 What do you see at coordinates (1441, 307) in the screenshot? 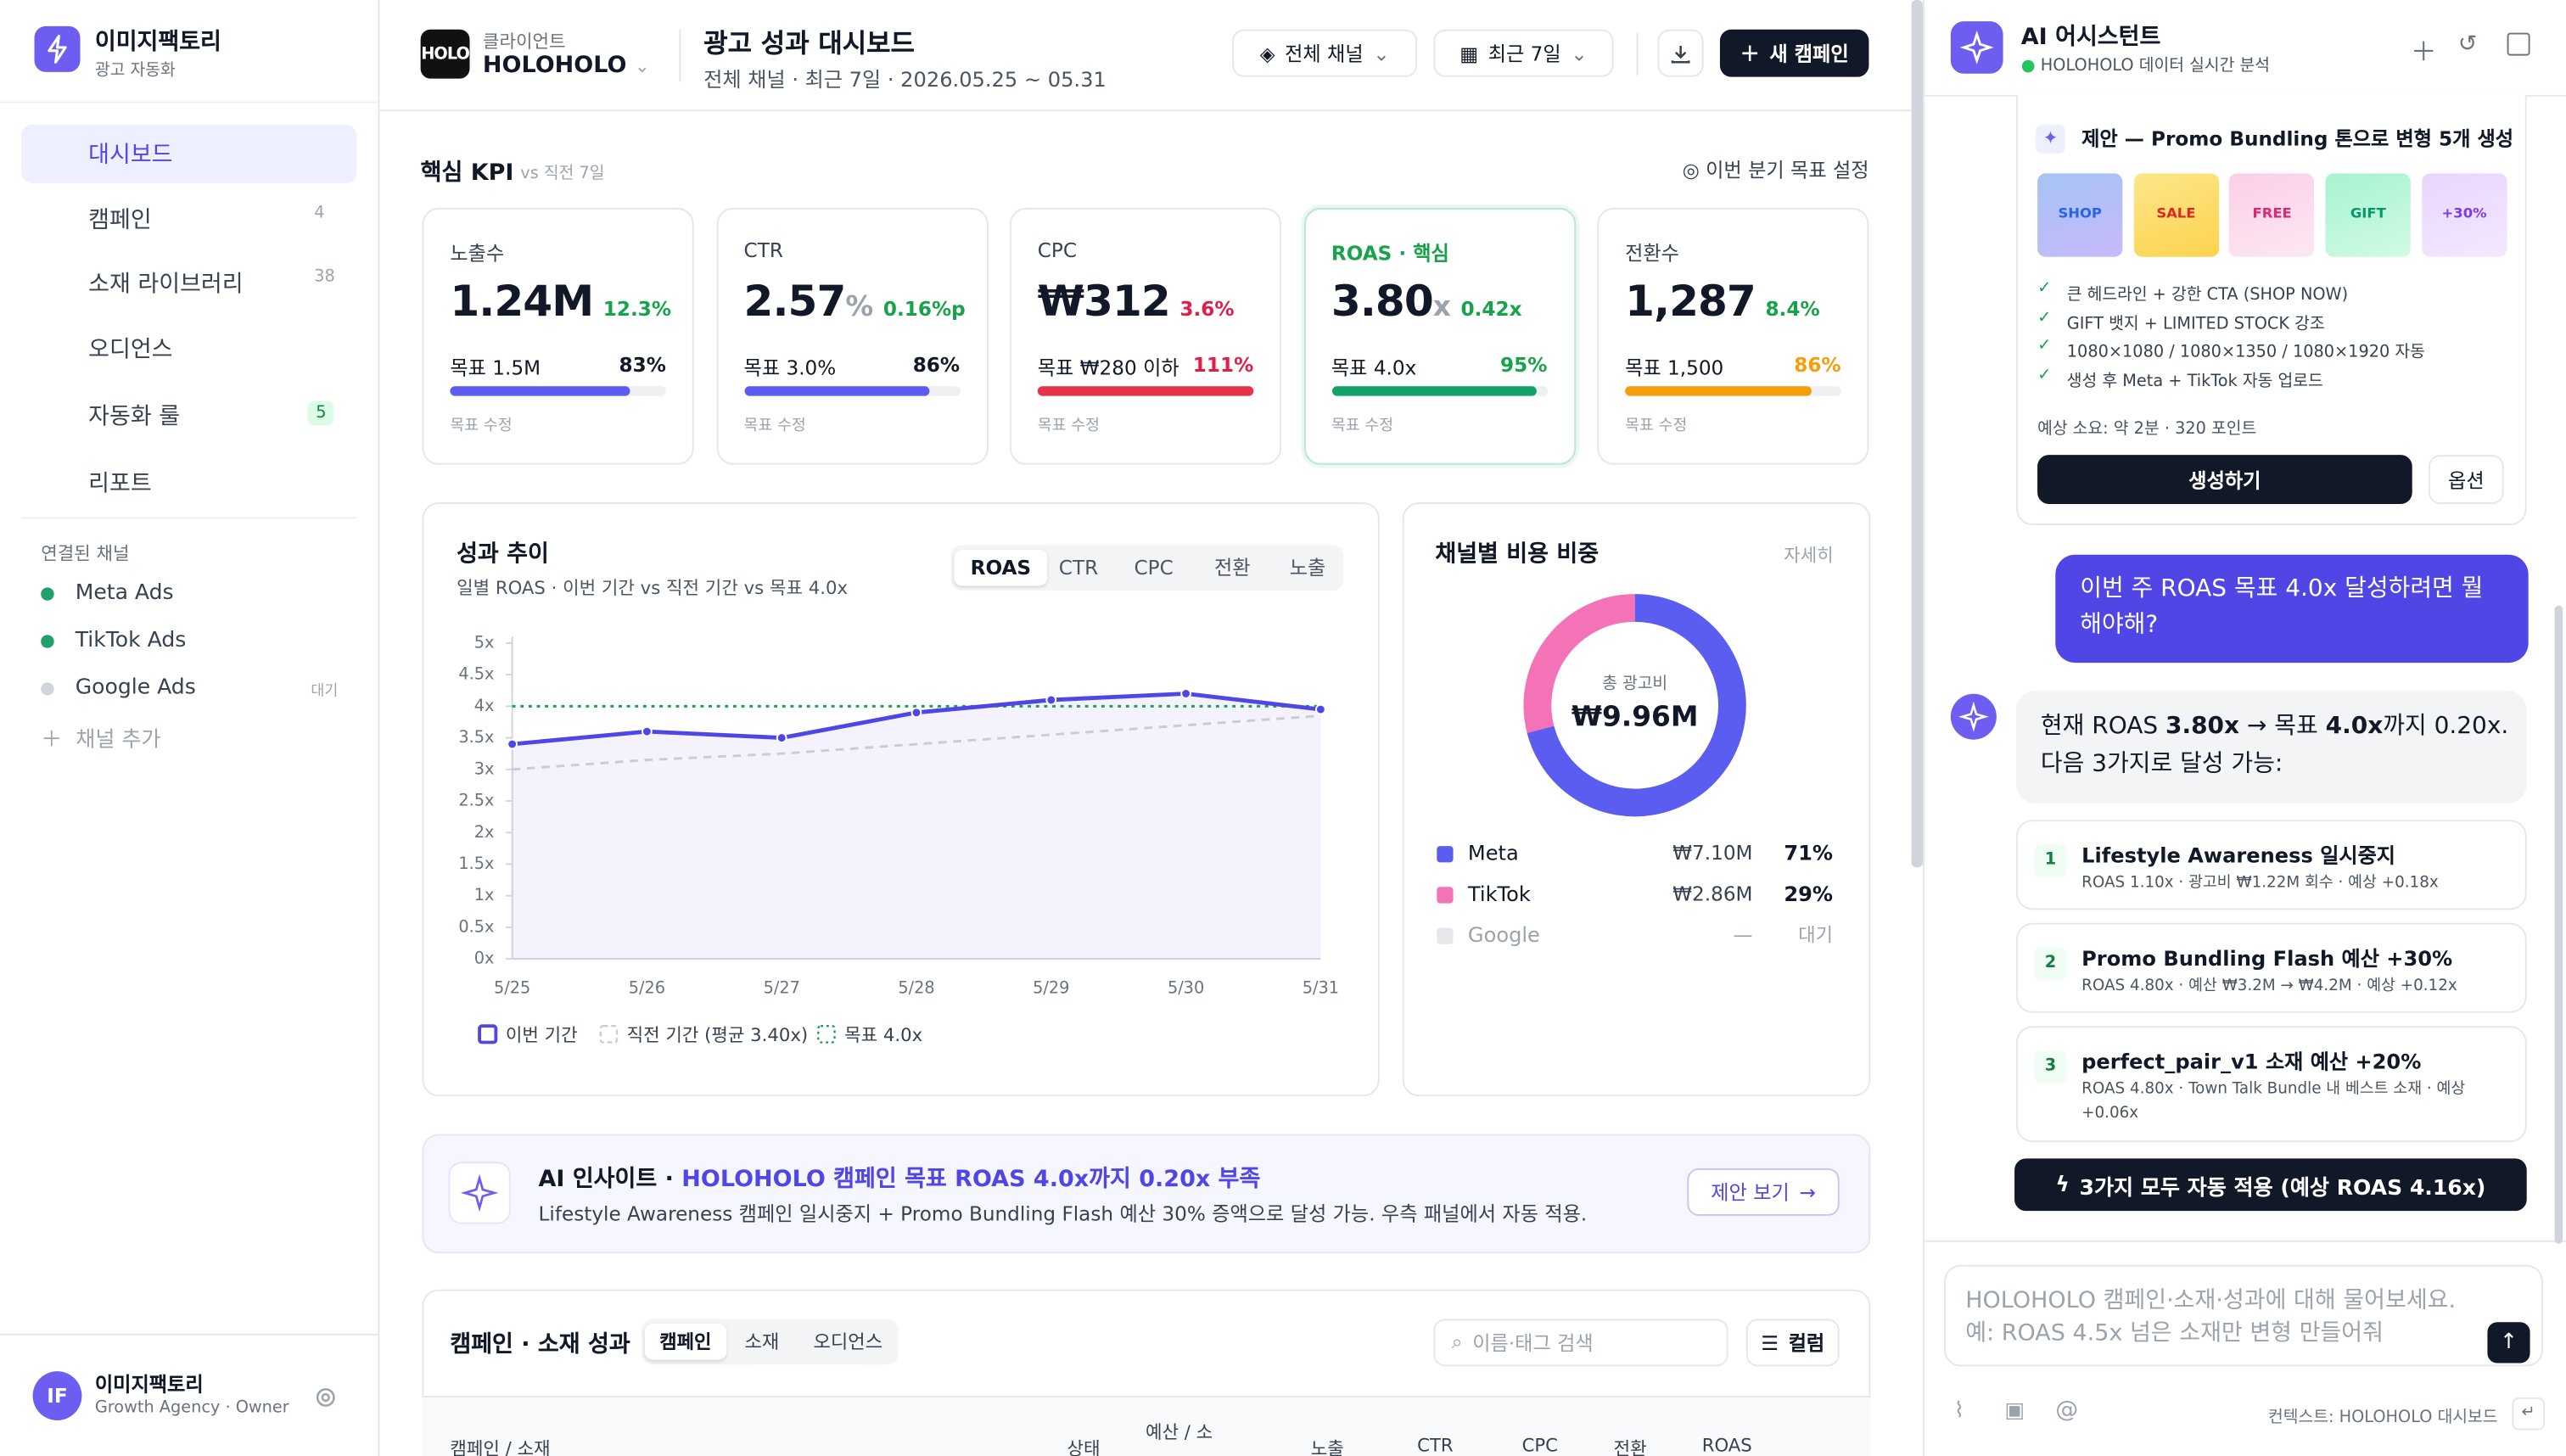
I see `kpi-unit: x` at bounding box center [1441, 307].